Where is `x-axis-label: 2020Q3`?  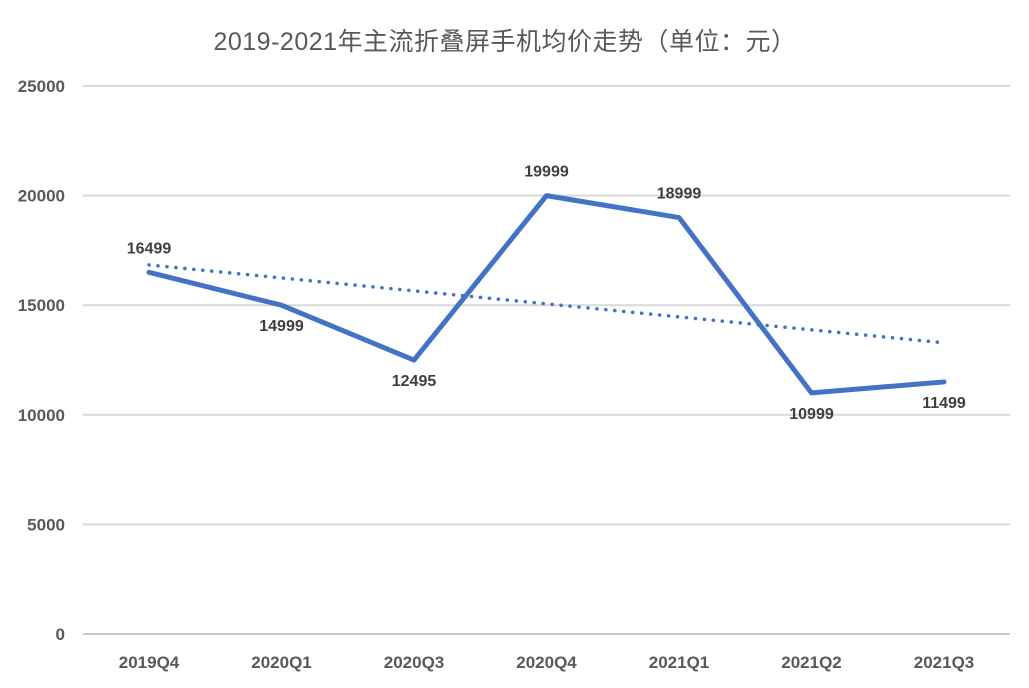 x-axis-label: 2020Q3 is located at coordinates (414, 662).